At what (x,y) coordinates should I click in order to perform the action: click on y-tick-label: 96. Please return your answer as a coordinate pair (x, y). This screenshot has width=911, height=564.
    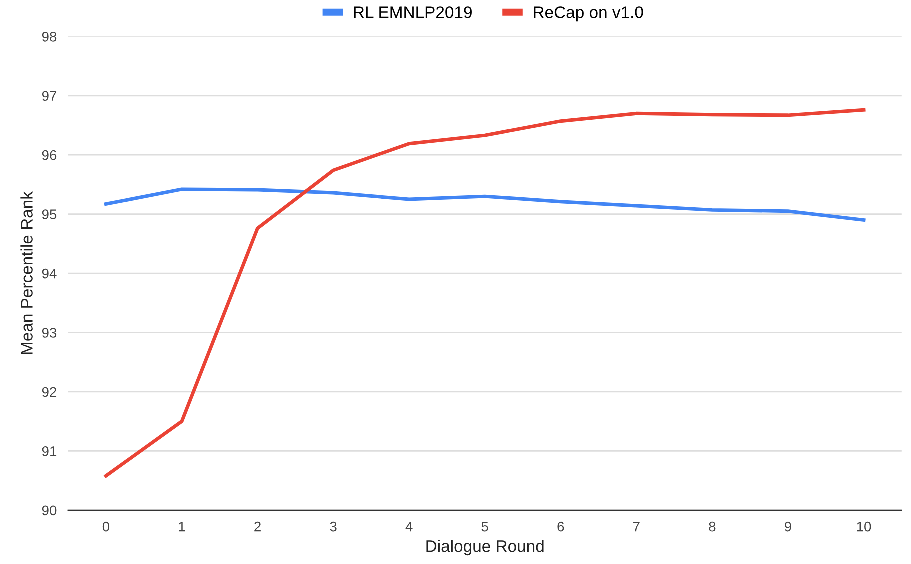
    Looking at the image, I should click on (49, 155).